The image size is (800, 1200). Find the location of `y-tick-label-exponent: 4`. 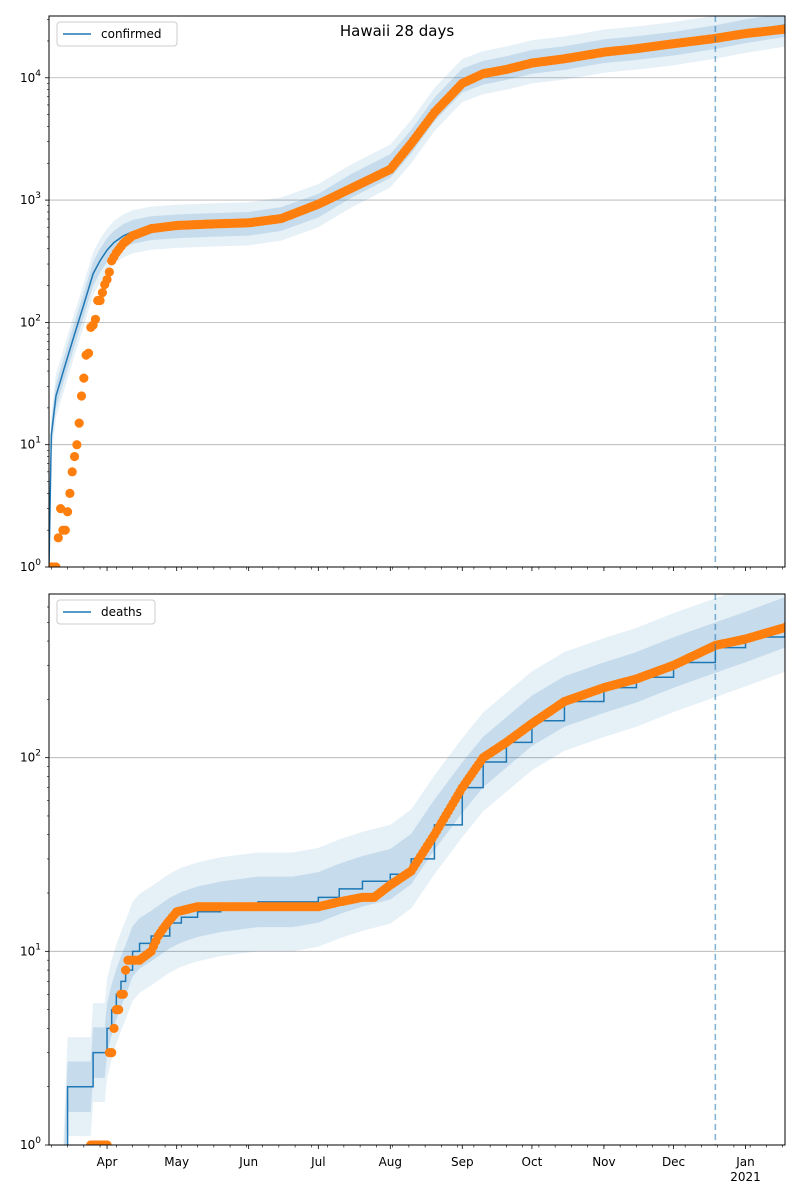

y-tick-label-exponent: 4 is located at coordinates (38, 74).